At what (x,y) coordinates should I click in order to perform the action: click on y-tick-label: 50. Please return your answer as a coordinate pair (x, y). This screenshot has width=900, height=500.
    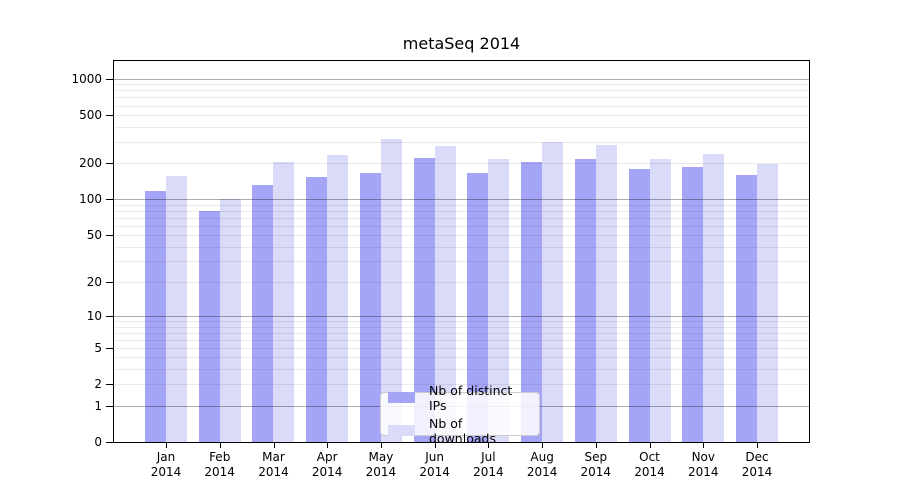
    Looking at the image, I should click on (94, 235).